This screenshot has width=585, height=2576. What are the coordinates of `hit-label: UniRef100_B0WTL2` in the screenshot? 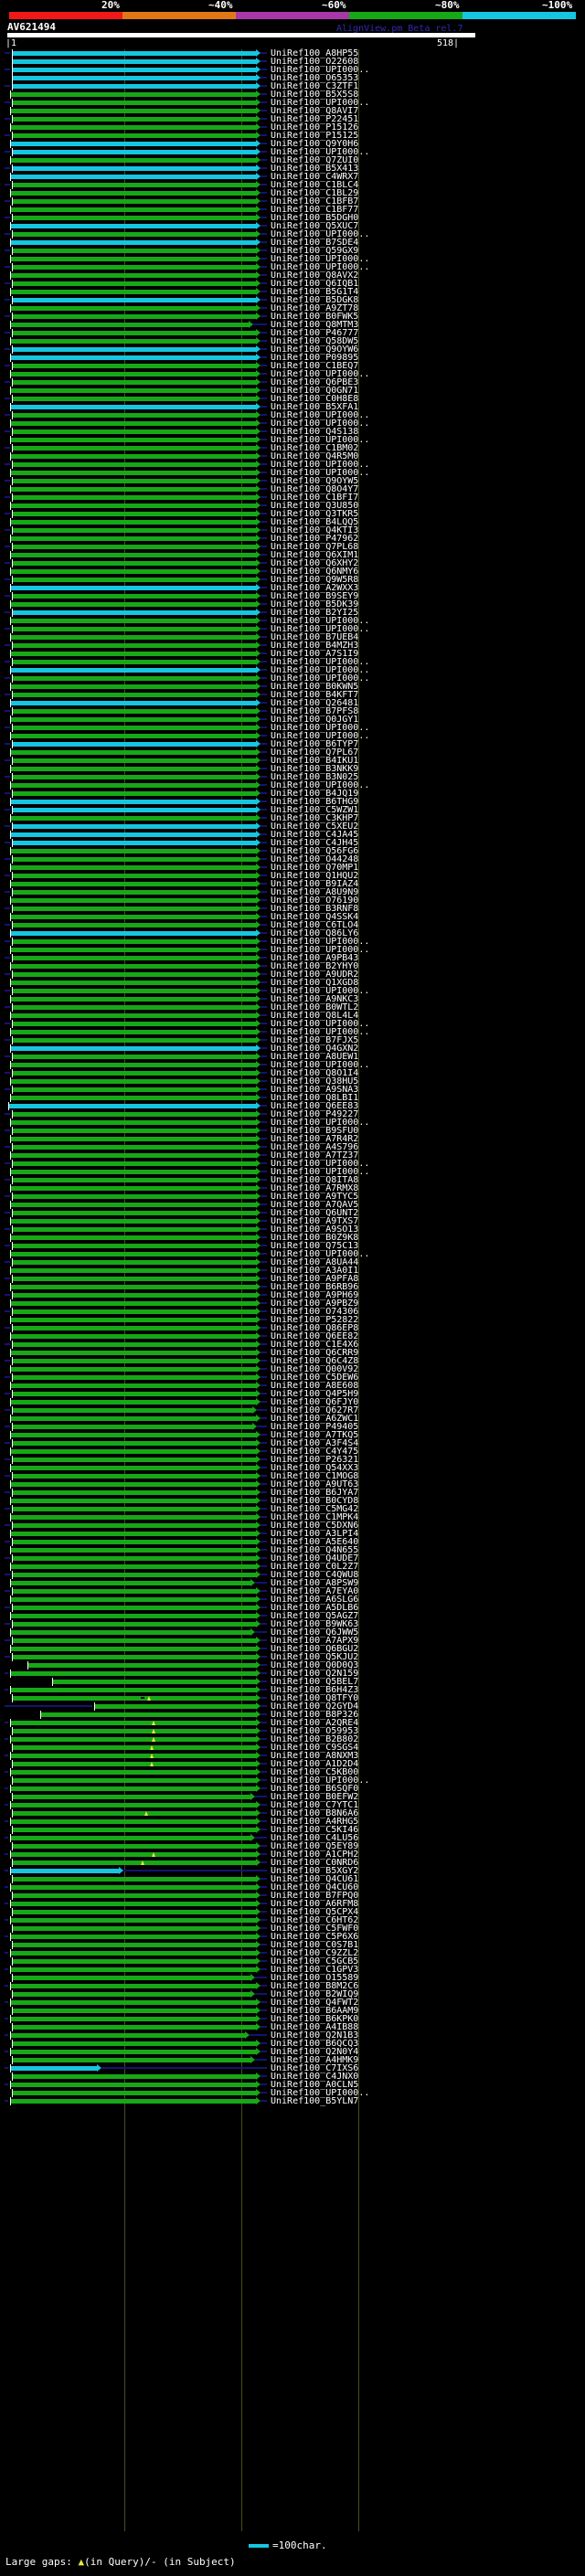 It's located at (315, 1007).